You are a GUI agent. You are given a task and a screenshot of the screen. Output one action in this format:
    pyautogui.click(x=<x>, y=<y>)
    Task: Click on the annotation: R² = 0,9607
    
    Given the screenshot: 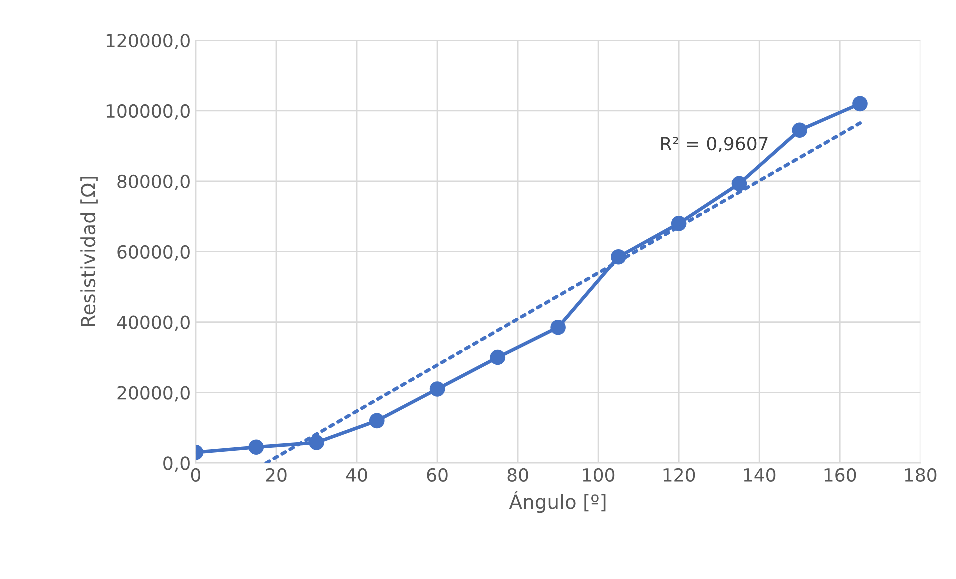 What is the action you would take?
    pyautogui.click(x=715, y=145)
    